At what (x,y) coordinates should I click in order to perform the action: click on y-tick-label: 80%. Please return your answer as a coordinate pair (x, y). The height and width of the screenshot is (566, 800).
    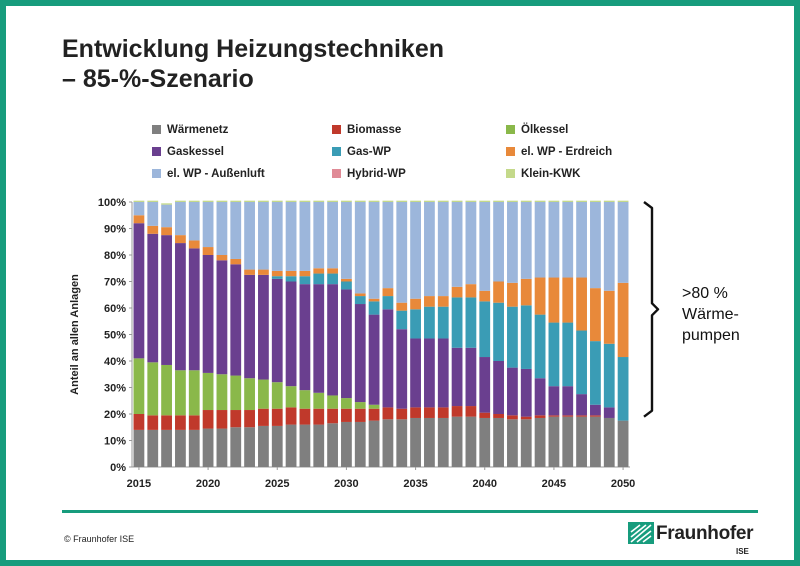
    Looking at the image, I should click on (115, 256).